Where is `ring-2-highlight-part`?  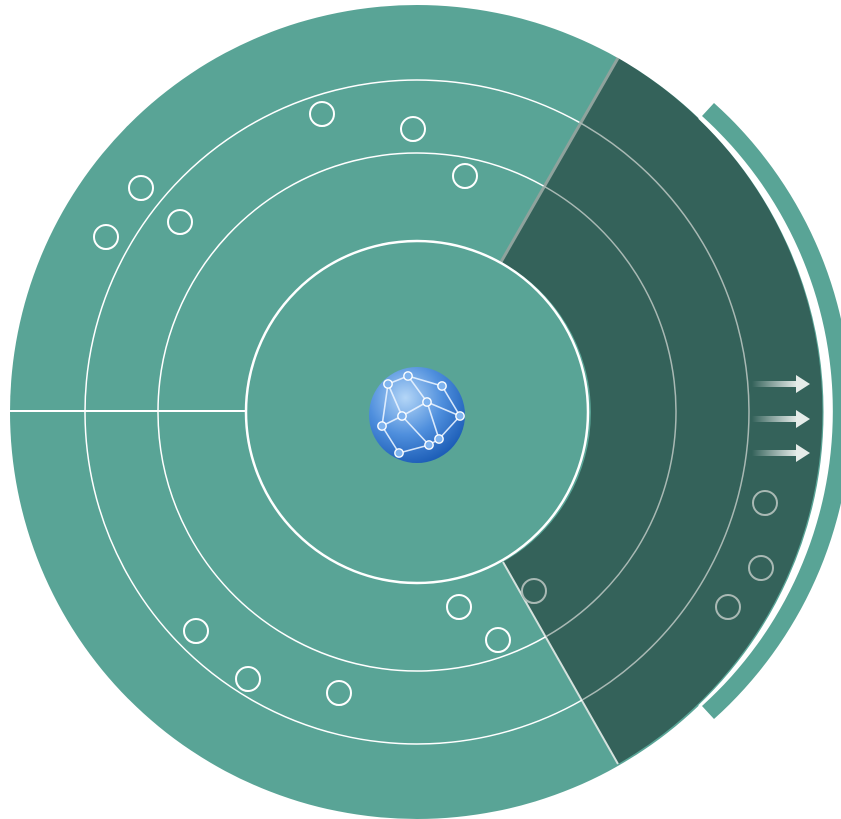 ring-2-highlight-part is located at coordinates (664, 411).